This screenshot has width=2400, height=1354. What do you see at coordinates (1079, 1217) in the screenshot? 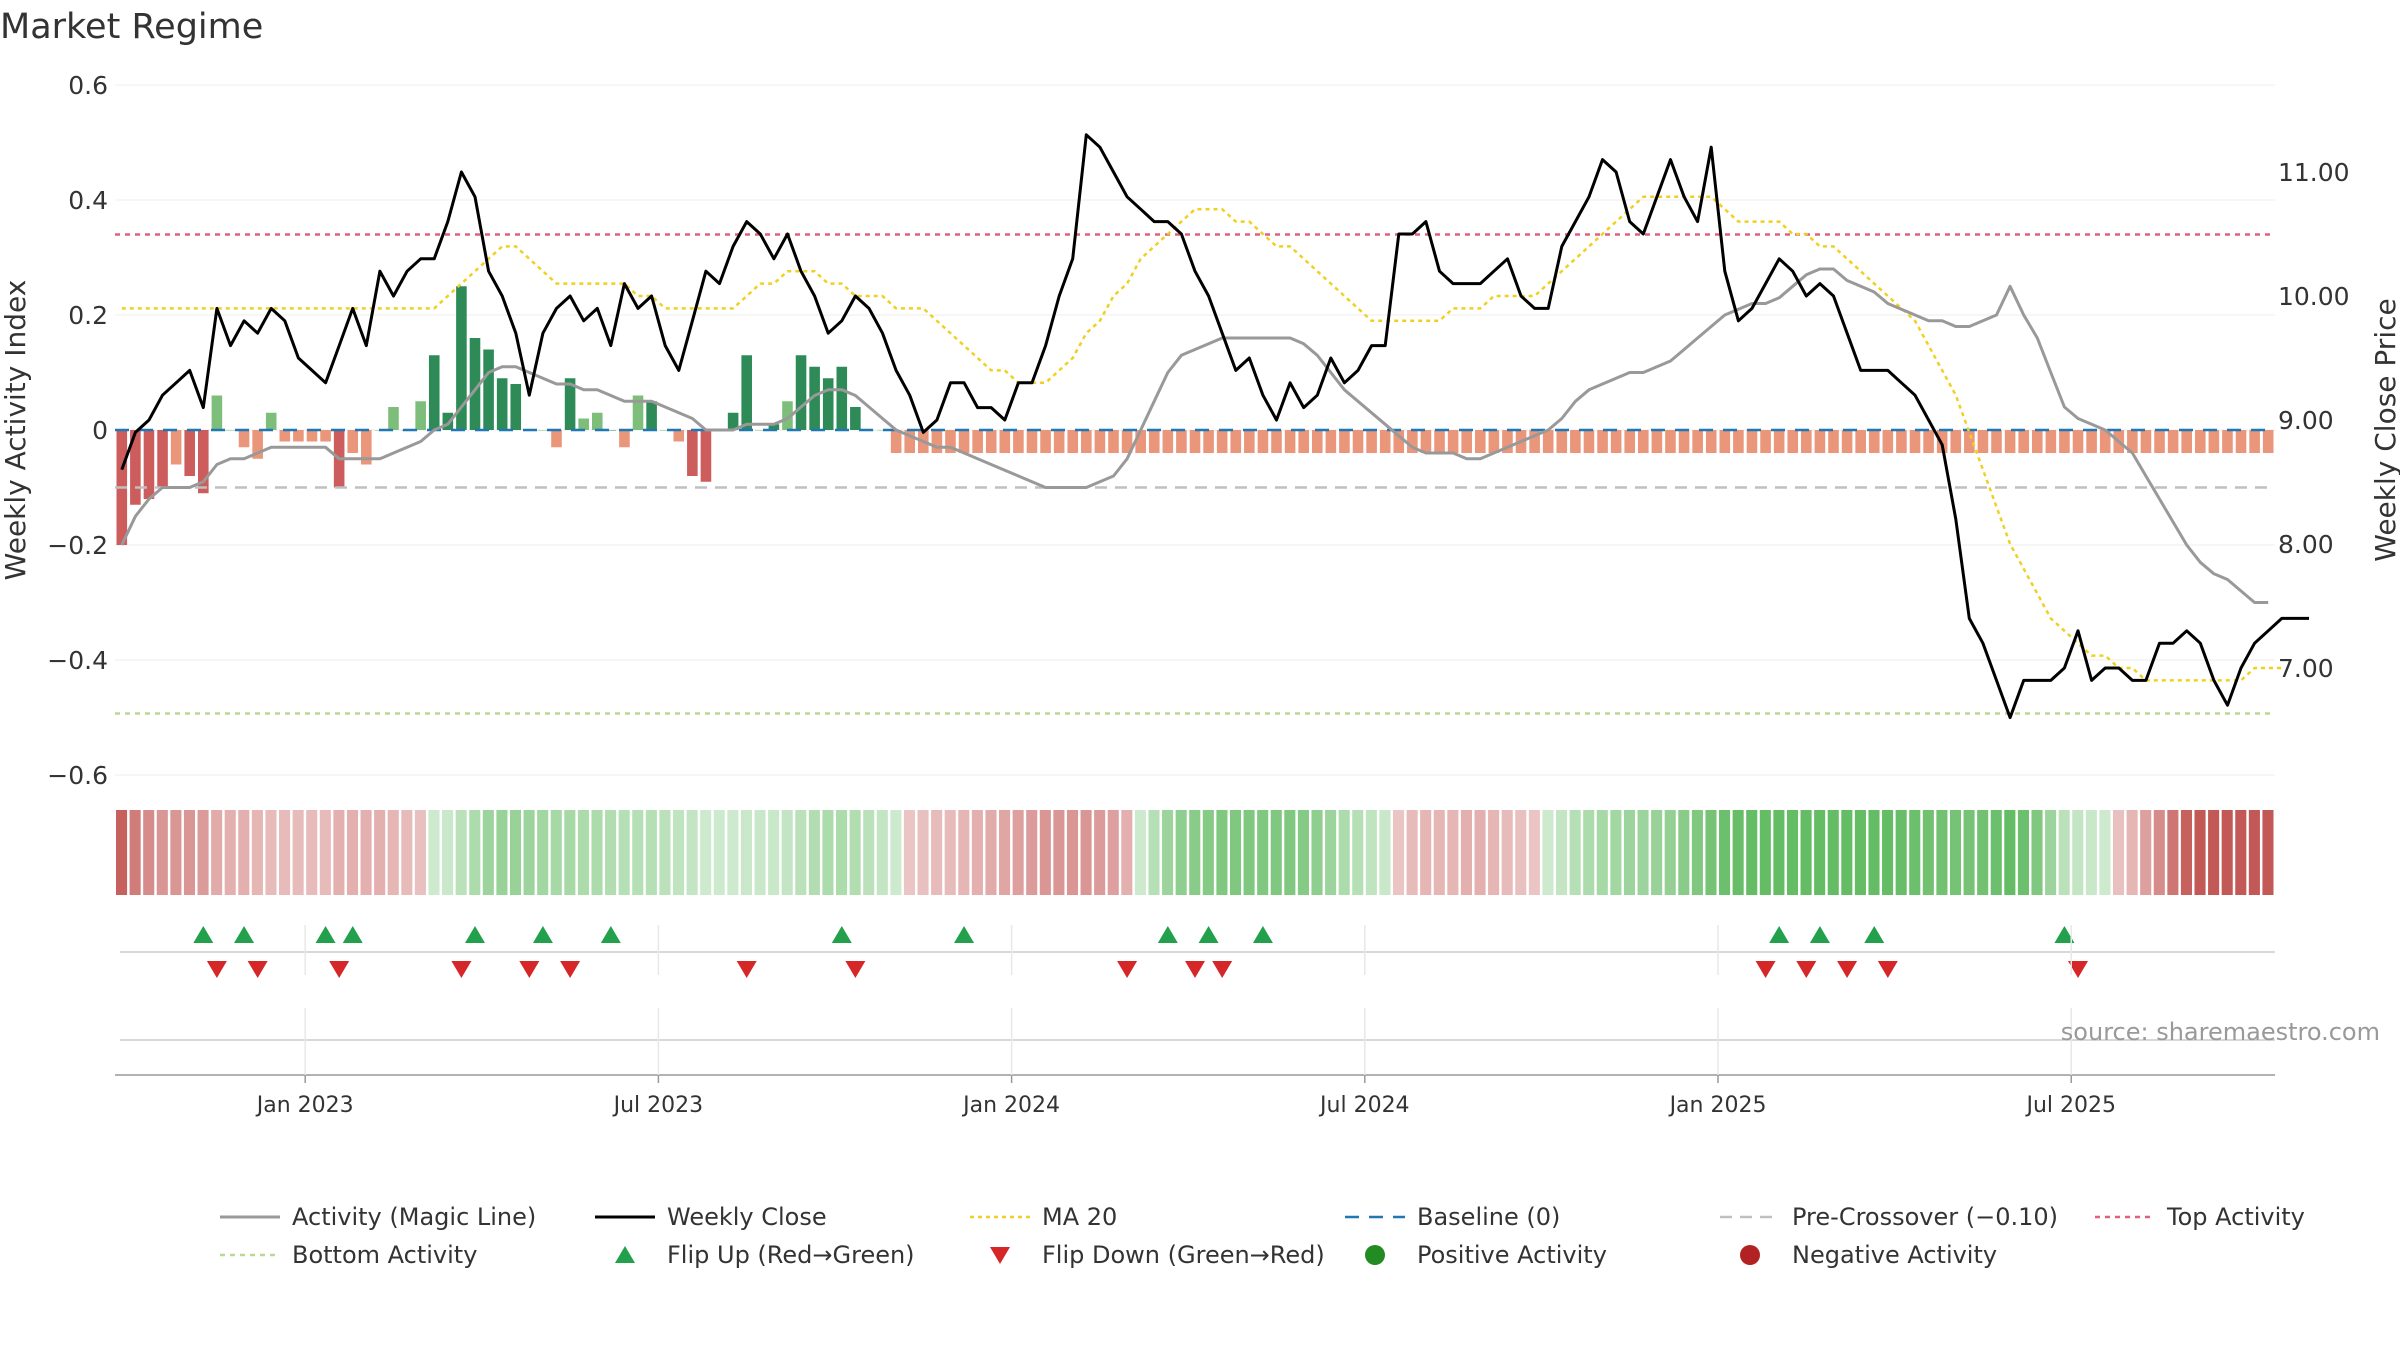
I see `legend-label: MA 20` at bounding box center [1079, 1217].